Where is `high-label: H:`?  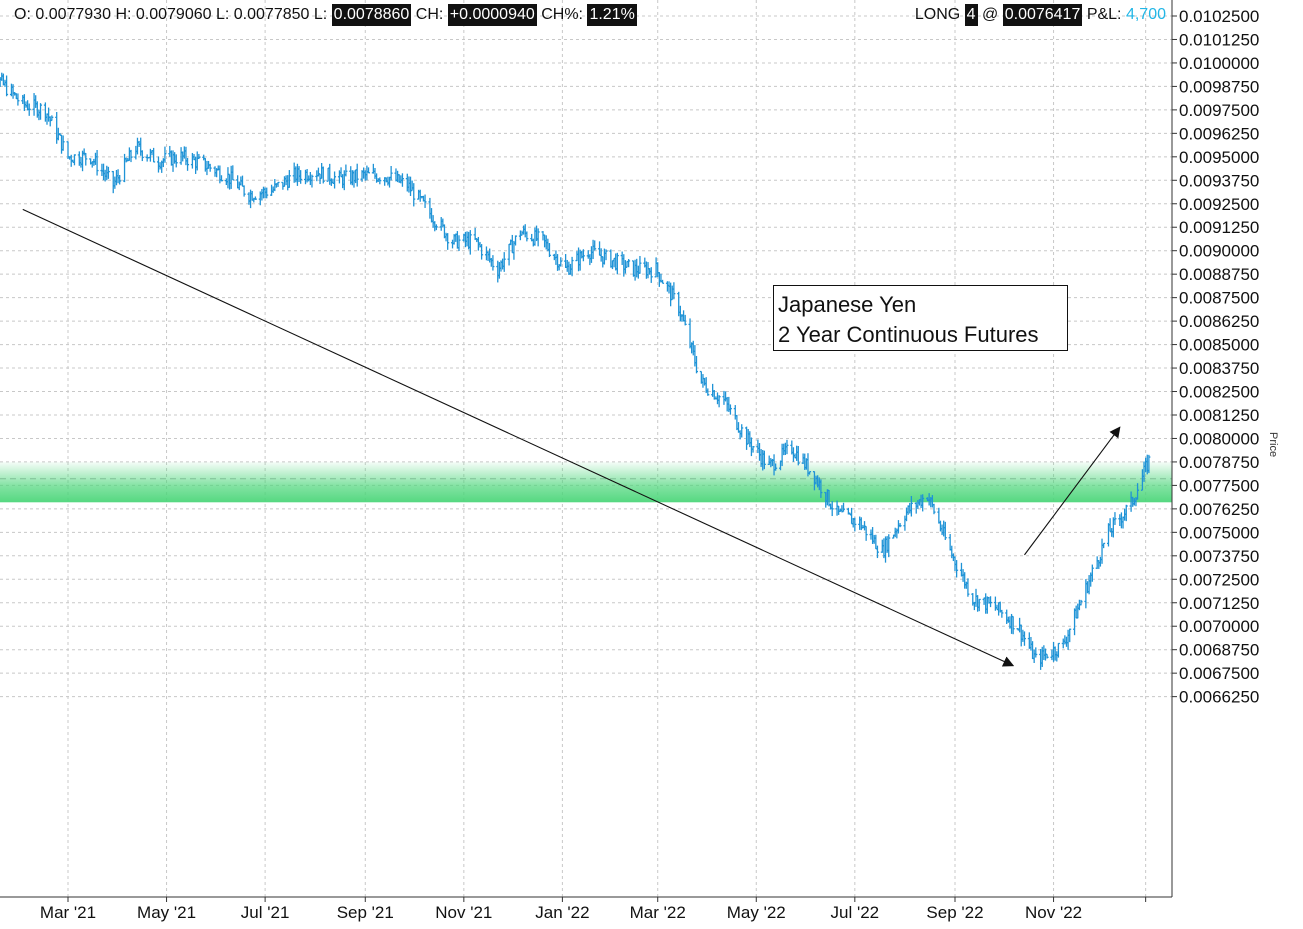 high-label: H: is located at coordinates (123, 14).